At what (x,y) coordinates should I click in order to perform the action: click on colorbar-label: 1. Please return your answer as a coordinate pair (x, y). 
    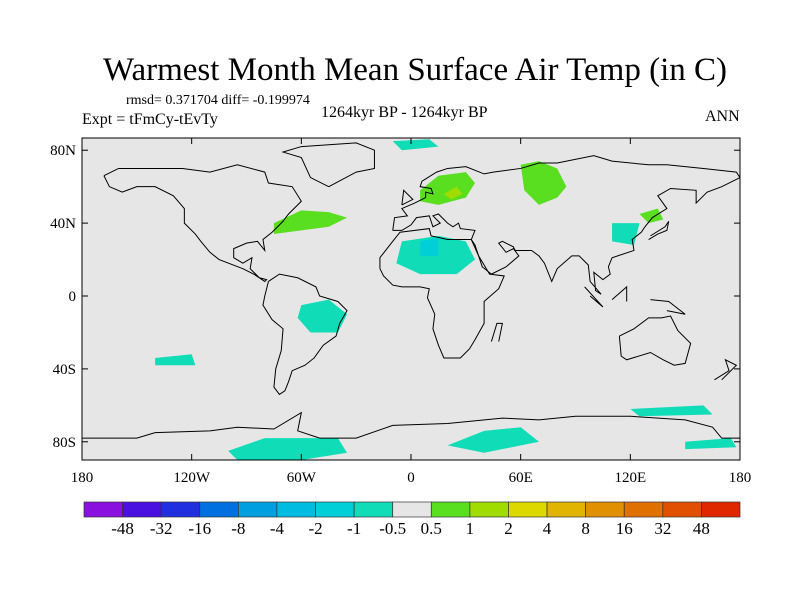
    Looking at the image, I should click on (470, 528).